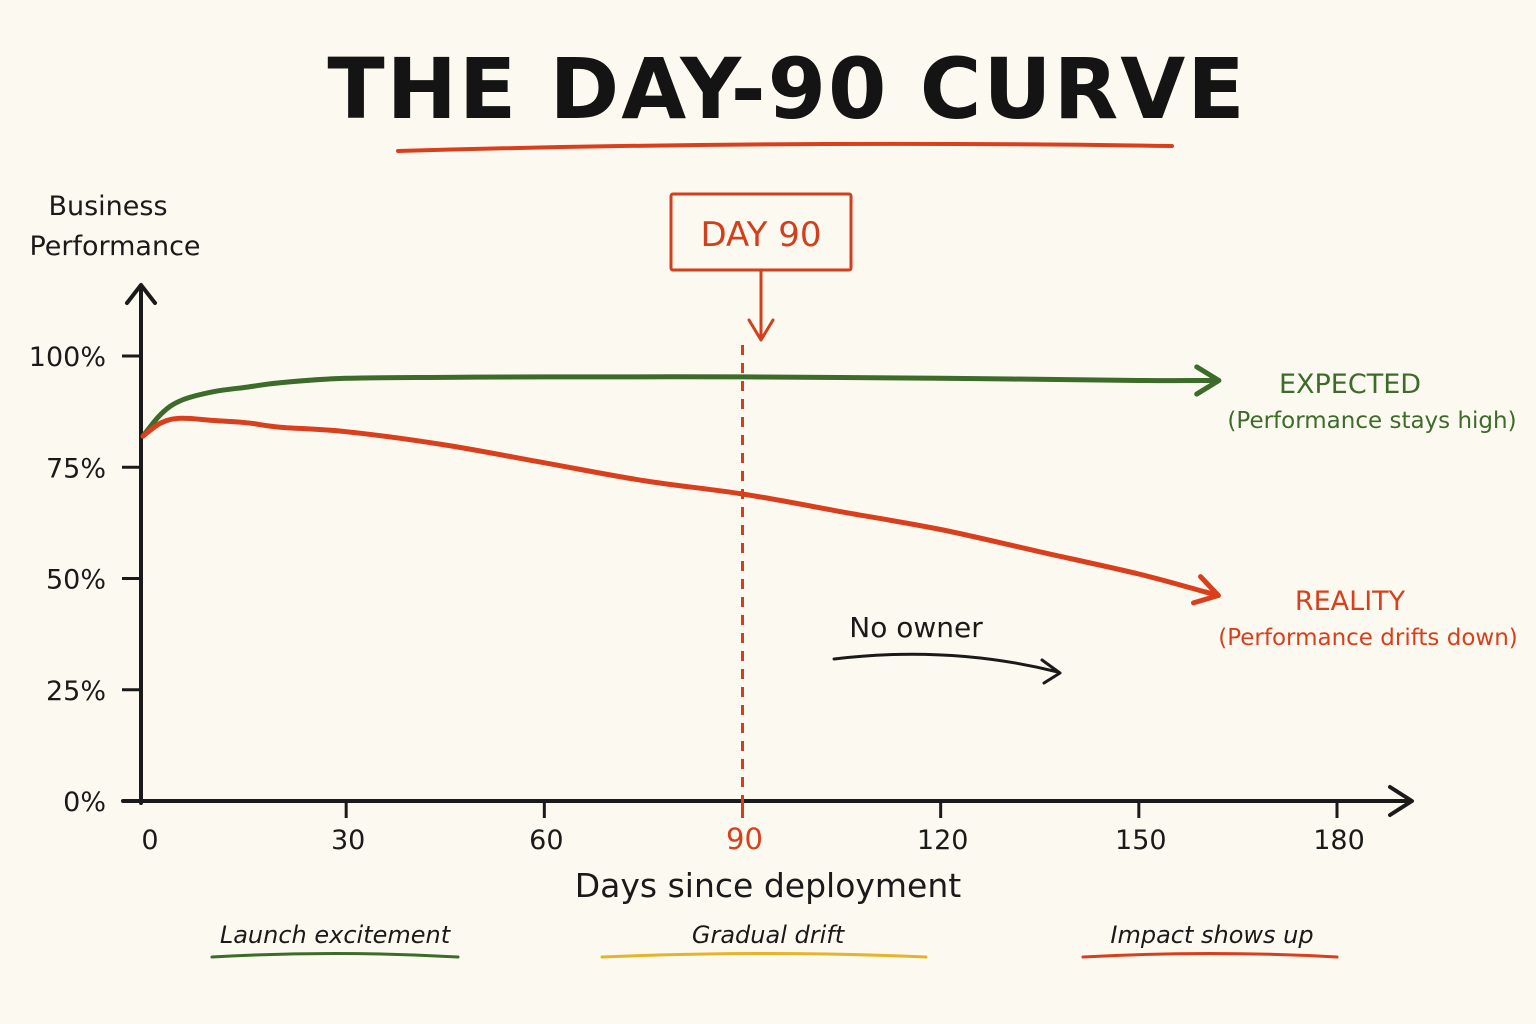 Image resolution: width=1536 pixels, height=1024 pixels. I want to click on x-tick-label: 150, so click(1141, 840).